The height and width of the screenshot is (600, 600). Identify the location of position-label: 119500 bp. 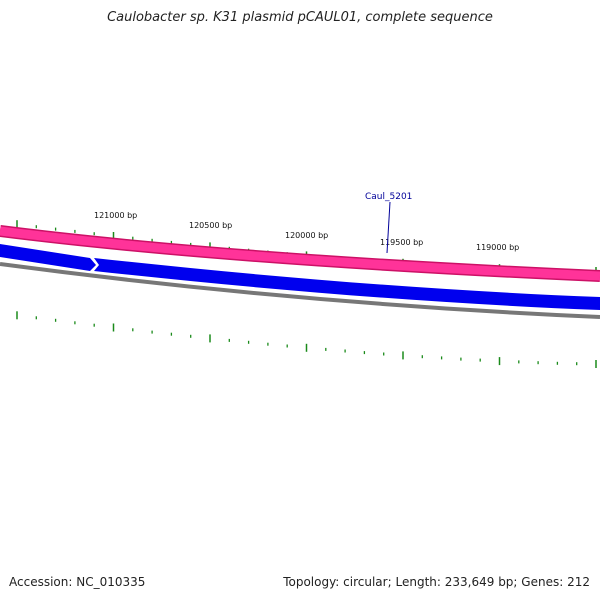
(401, 242).